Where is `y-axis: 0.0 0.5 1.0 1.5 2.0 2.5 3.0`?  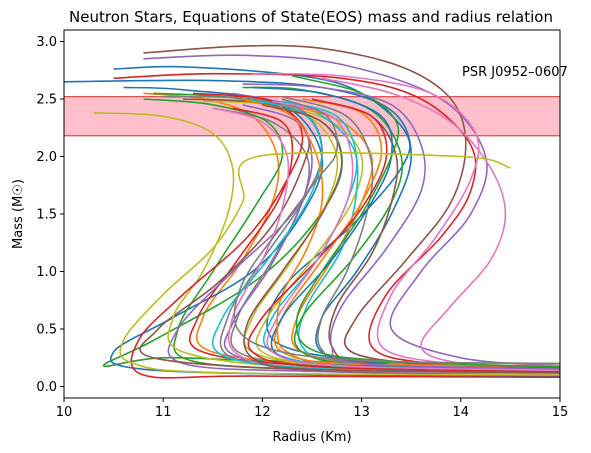 y-axis: 0.0 0.5 1.0 1.5 2.0 2.5 3.0 is located at coordinates (50, 215).